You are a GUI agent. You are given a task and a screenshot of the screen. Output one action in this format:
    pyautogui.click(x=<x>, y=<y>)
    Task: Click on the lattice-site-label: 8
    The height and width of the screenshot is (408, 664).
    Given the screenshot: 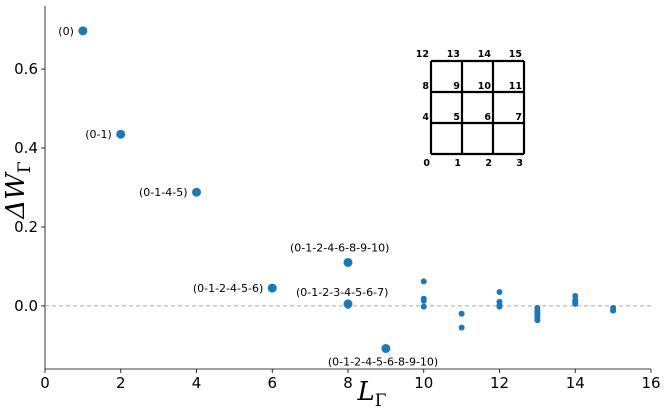 What is the action you would take?
    pyautogui.click(x=425, y=86)
    